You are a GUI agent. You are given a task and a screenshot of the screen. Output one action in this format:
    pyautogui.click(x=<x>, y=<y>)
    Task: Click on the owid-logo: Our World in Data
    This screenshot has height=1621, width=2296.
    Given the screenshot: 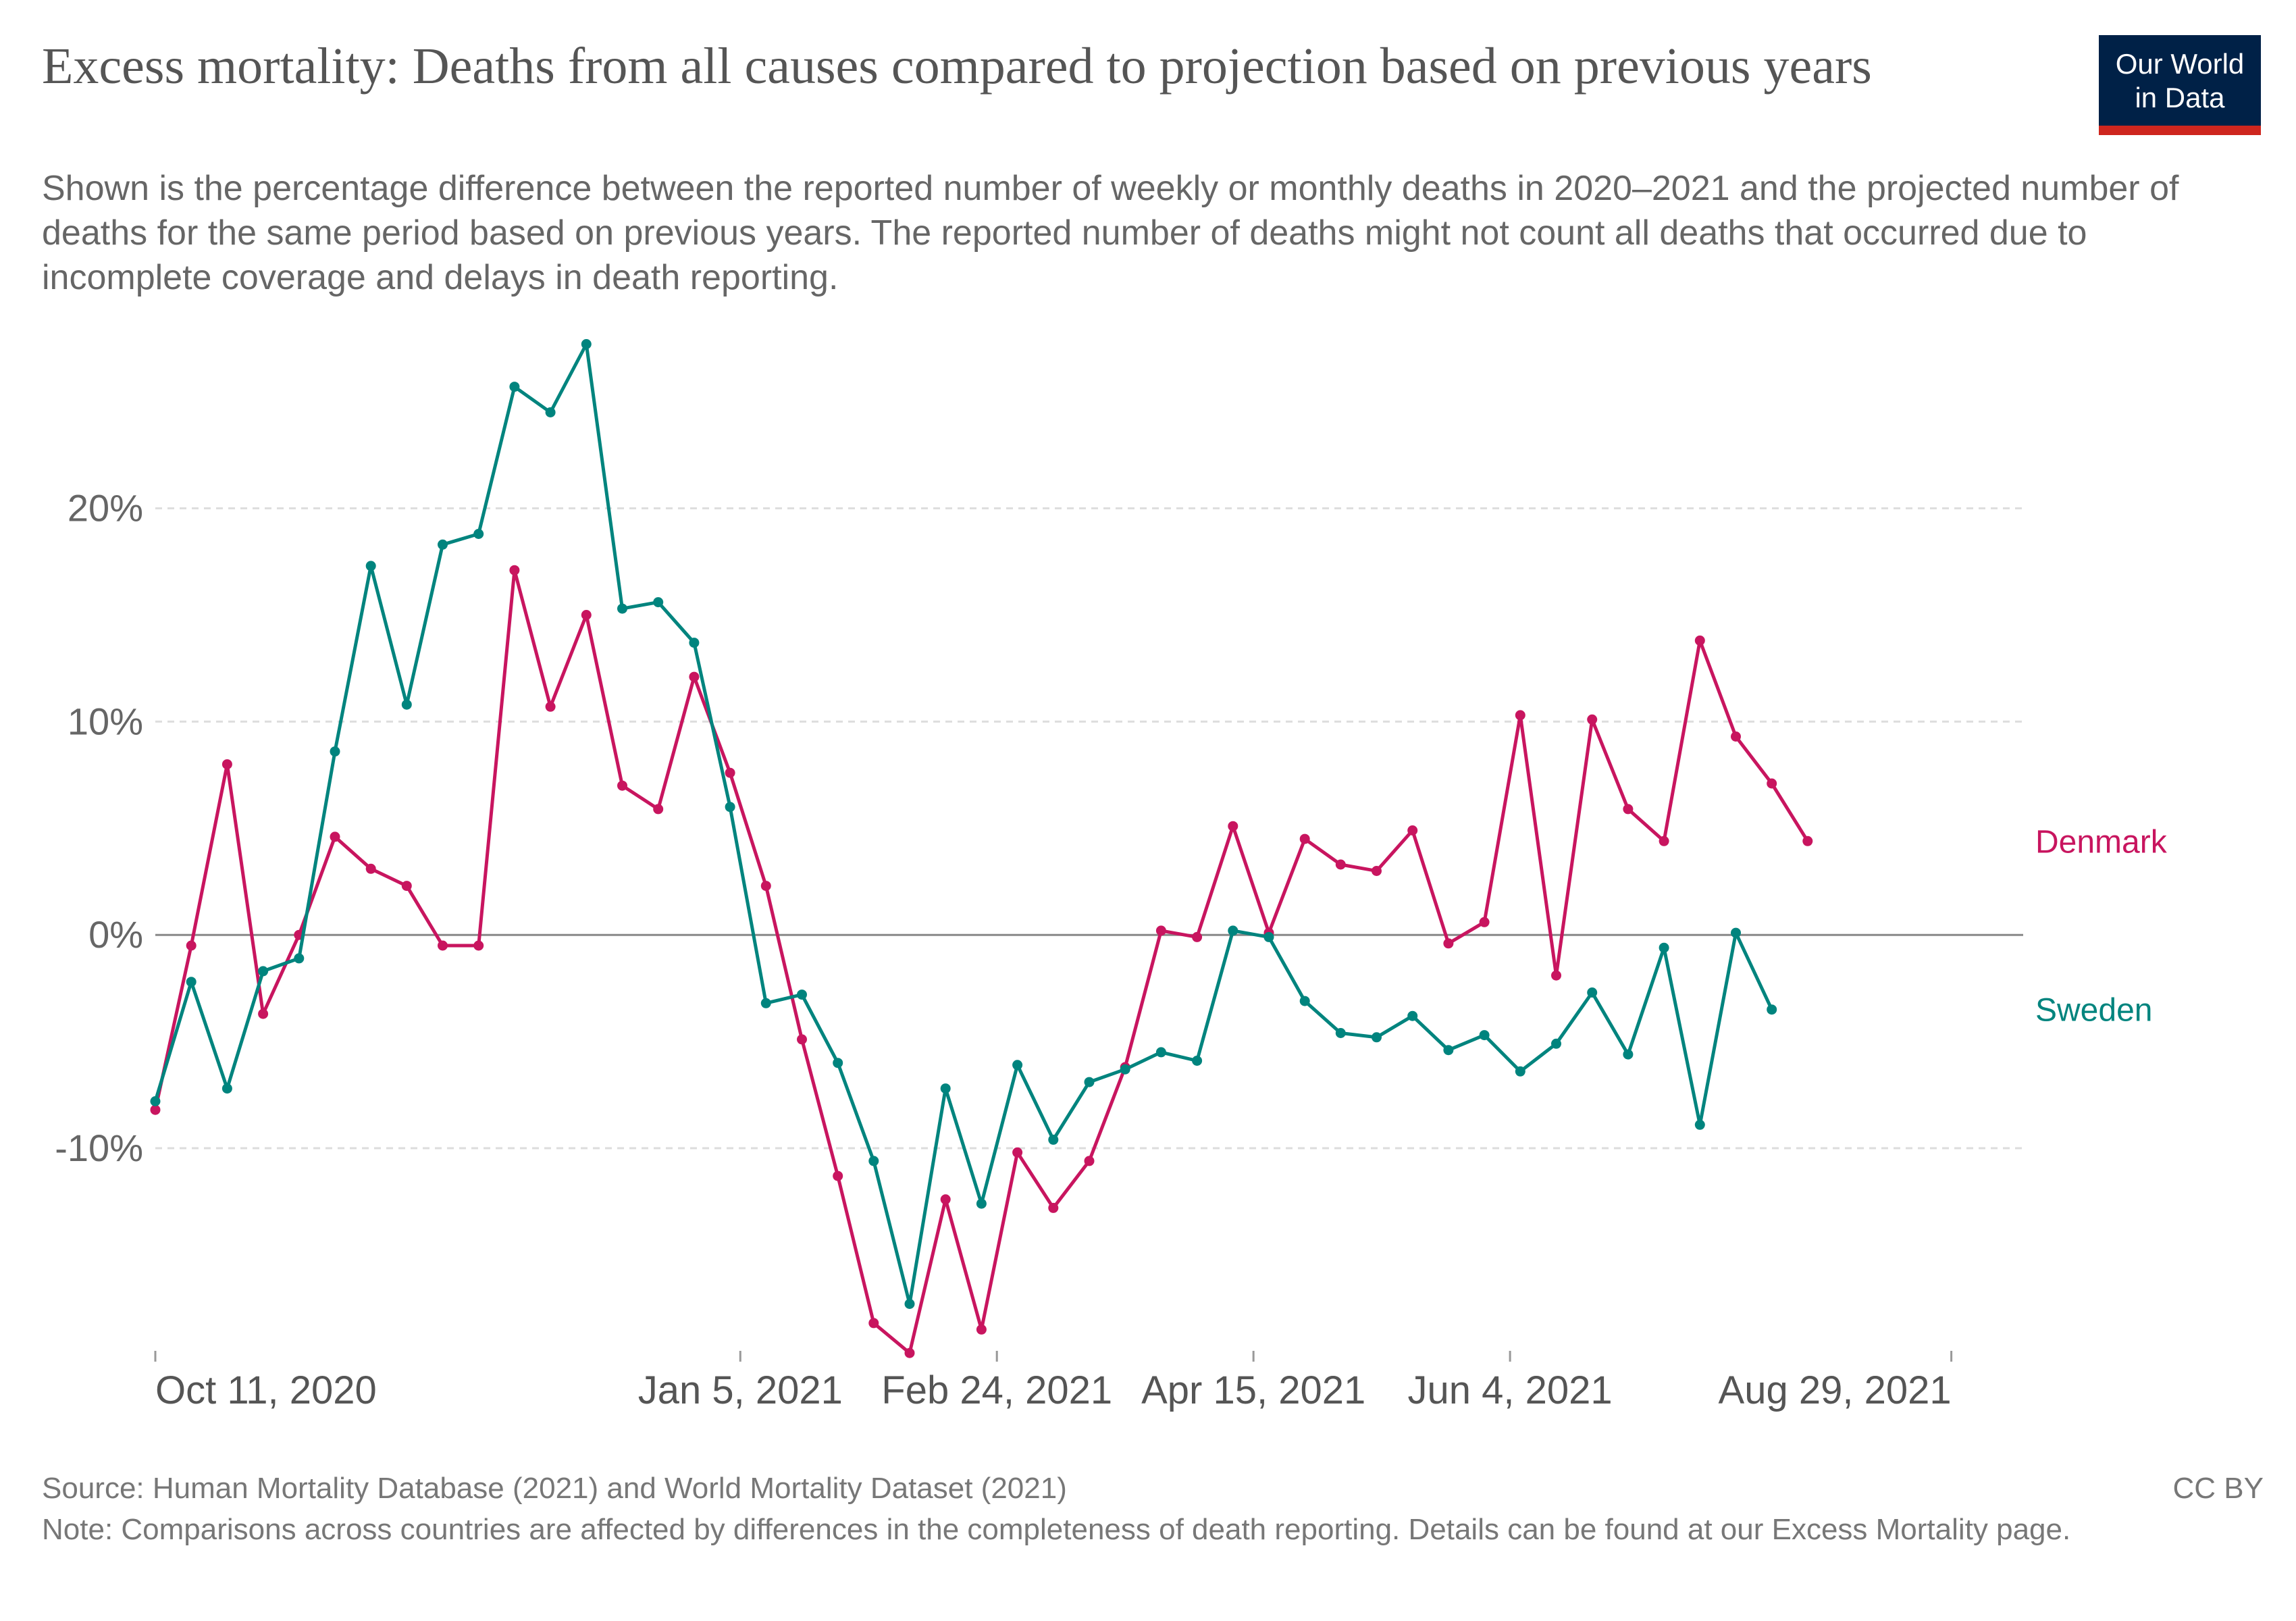 What is the action you would take?
    pyautogui.click(x=2180, y=85)
    